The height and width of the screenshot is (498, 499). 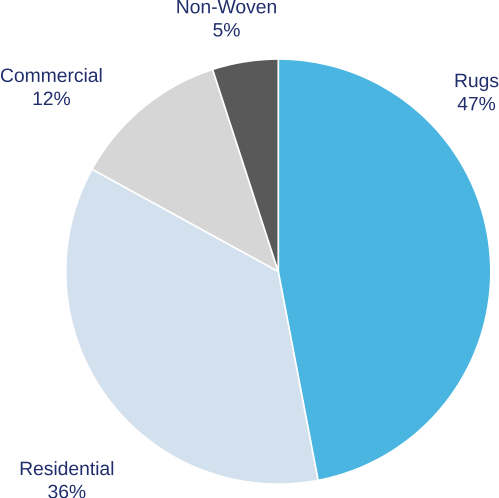 I want to click on data-label: 5%, so click(x=226, y=29).